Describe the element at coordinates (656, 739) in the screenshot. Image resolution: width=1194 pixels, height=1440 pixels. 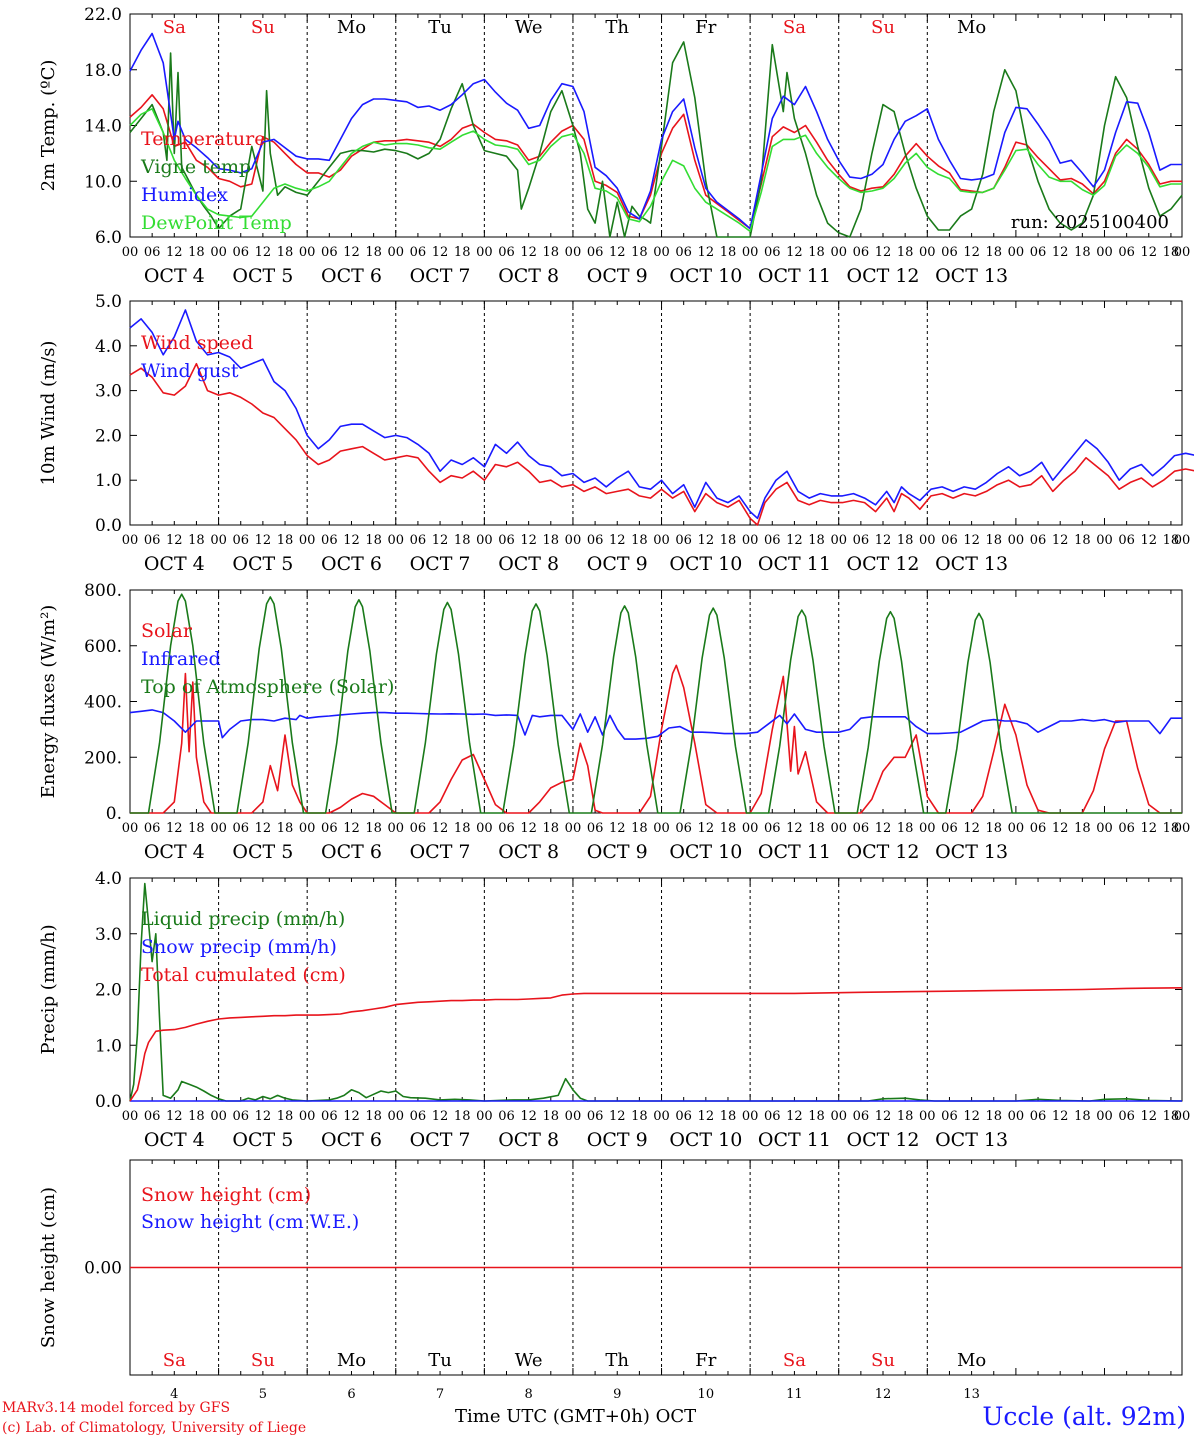
I see `series-line-solar` at that location.